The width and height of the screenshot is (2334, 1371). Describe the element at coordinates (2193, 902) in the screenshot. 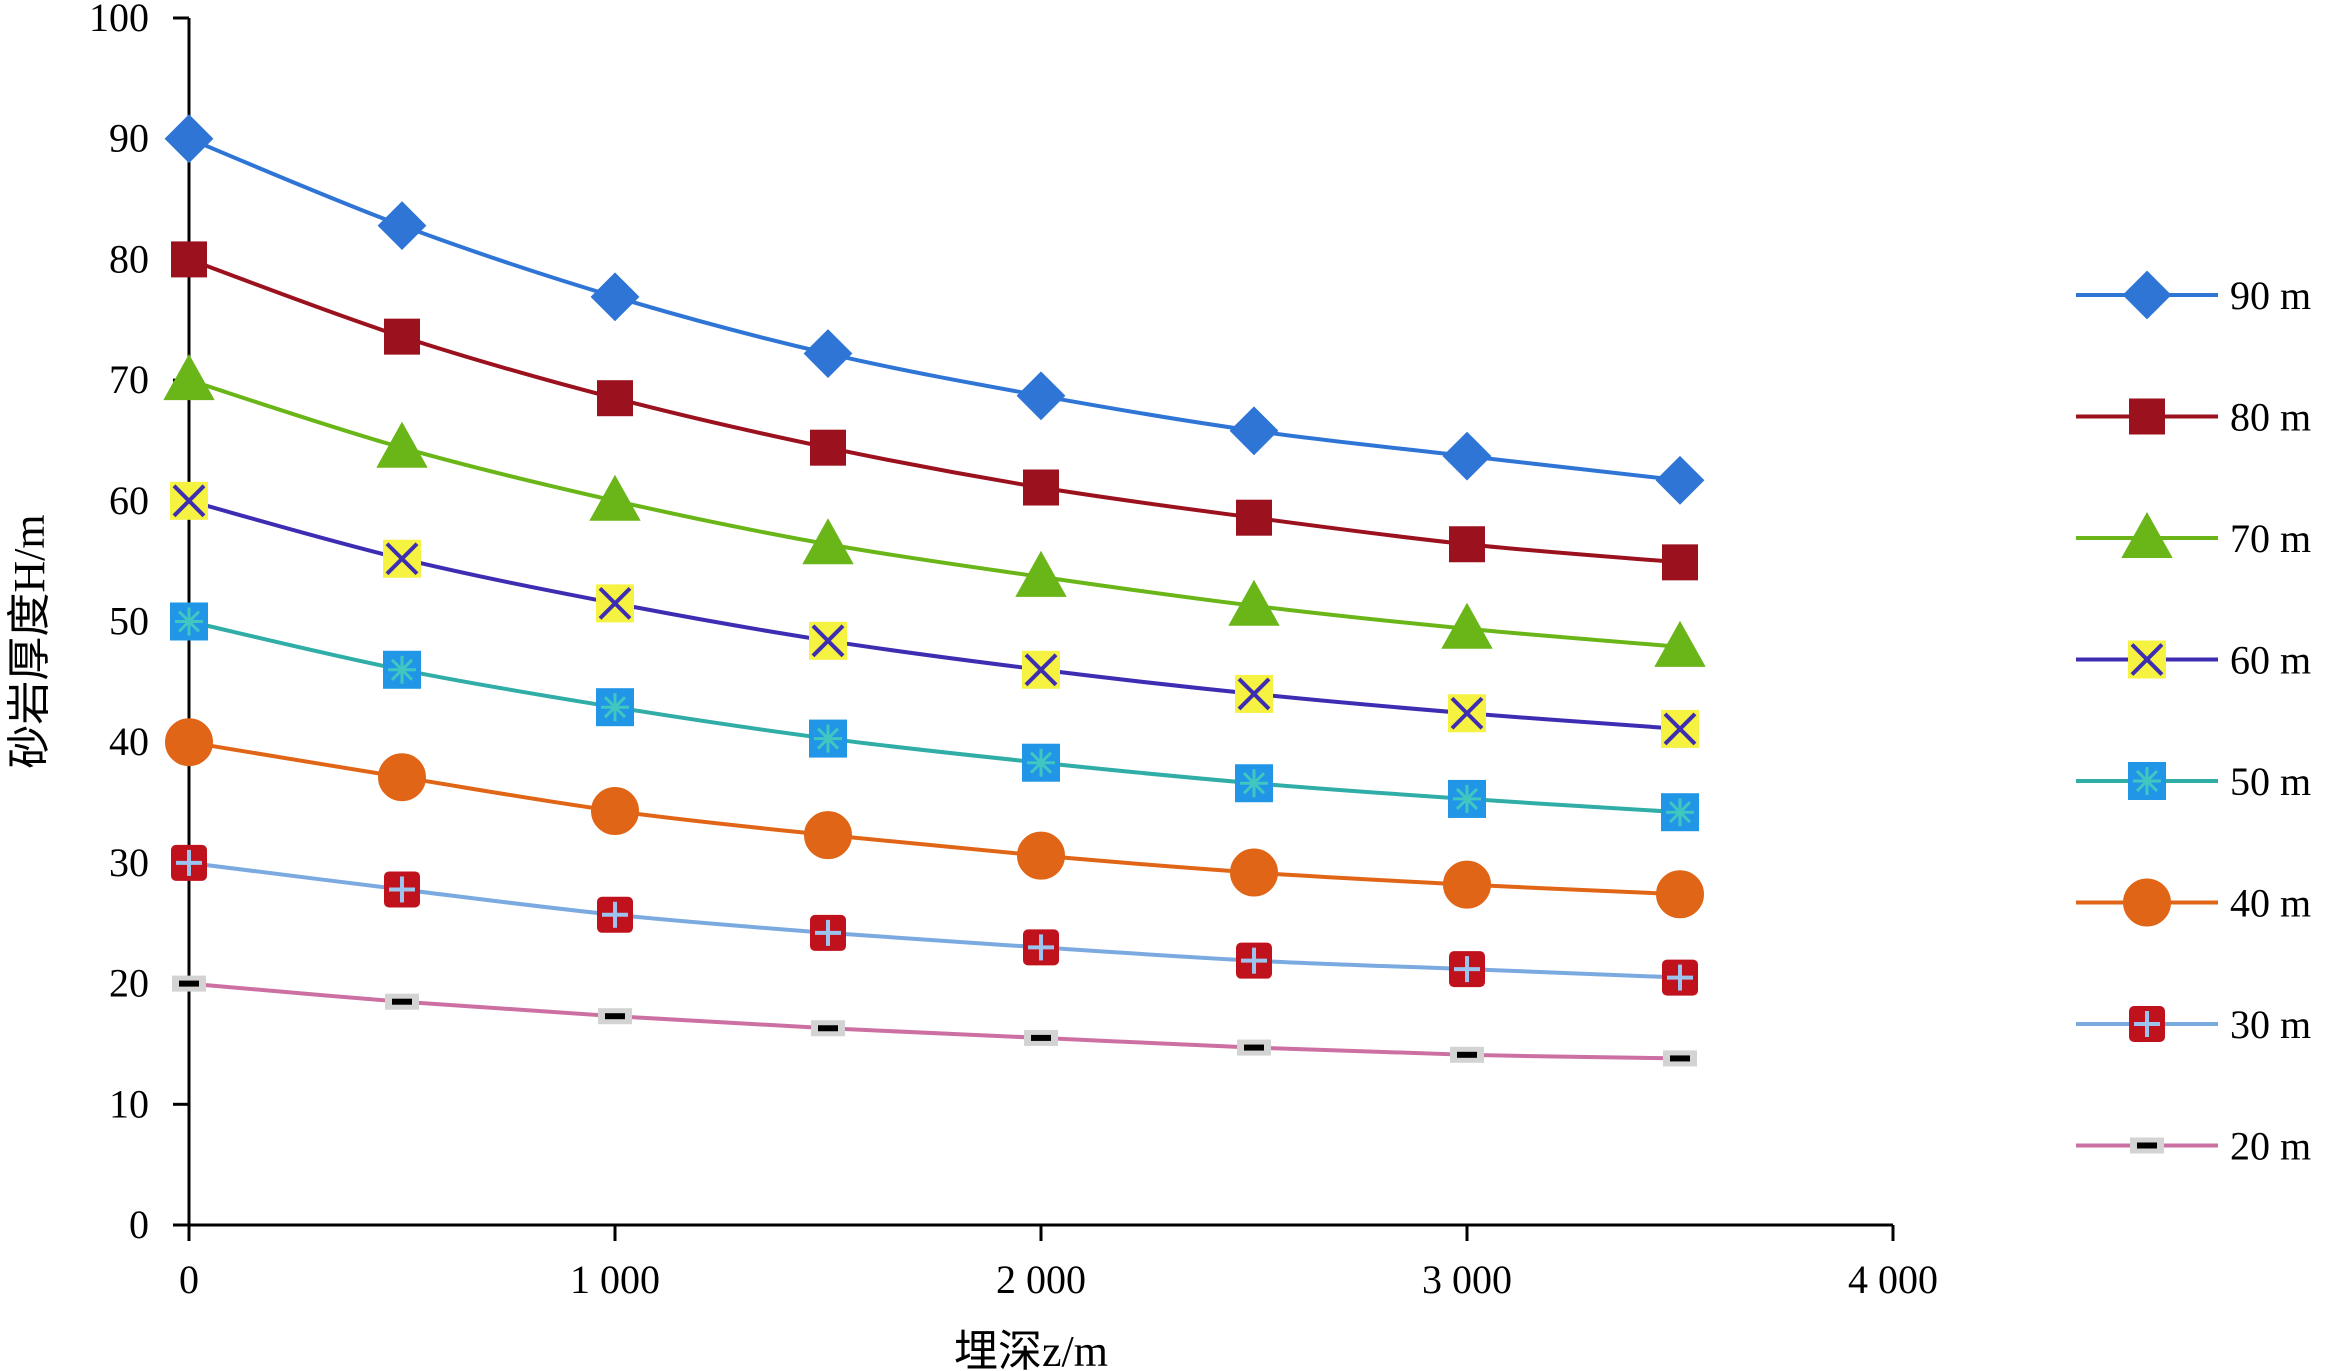

I see `legend-item: 40 m` at that location.